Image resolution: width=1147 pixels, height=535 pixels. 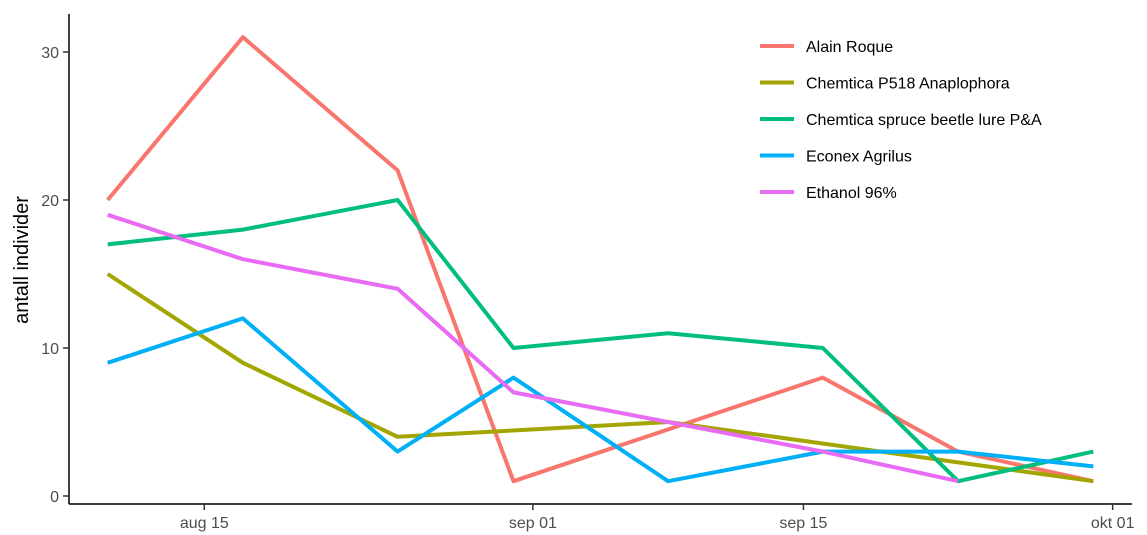 What do you see at coordinates (50, 349) in the screenshot?
I see `y-tick-label: 10` at bounding box center [50, 349].